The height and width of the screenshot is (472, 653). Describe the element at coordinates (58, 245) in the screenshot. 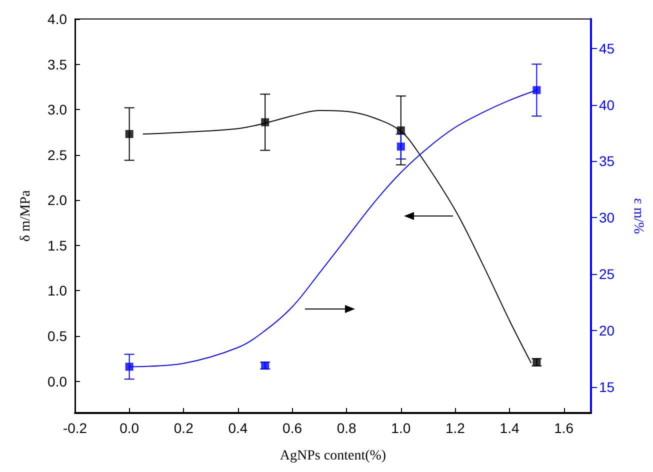

I see `y-tick-label: 1.5` at that location.